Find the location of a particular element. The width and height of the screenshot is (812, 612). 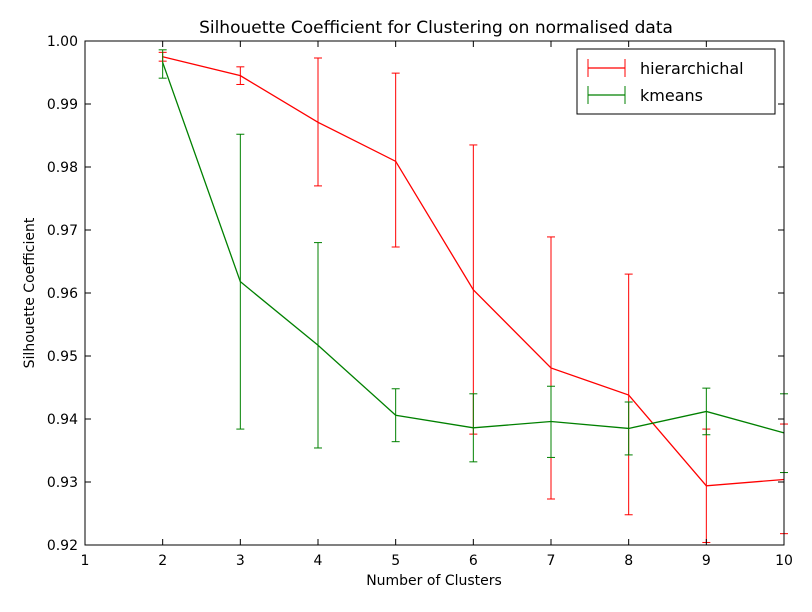

y-axis-label: Silhouette Coefficient is located at coordinates (30, 292).